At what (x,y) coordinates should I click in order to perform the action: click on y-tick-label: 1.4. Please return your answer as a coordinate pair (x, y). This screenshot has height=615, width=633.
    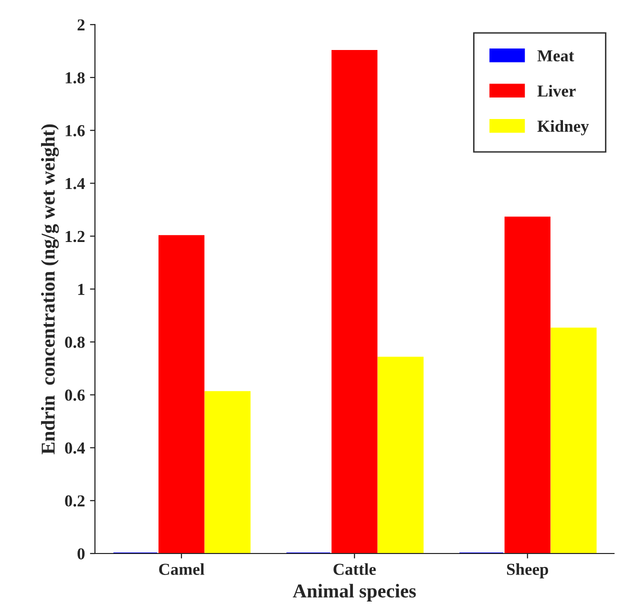
    Looking at the image, I should click on (75, 184).